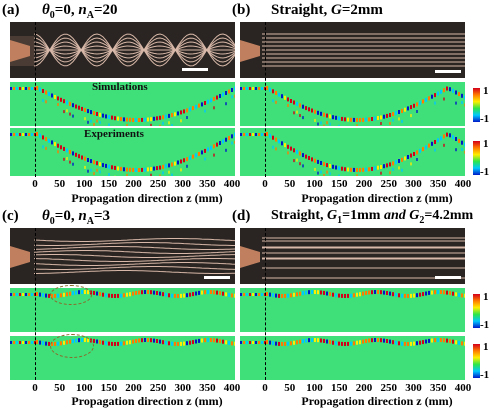 This screenshot has height=410, width=500. Describe the element at coordinates (327, 10) in the screenshot. I see `panel-b-title: Straight, G=2mm` at that location.